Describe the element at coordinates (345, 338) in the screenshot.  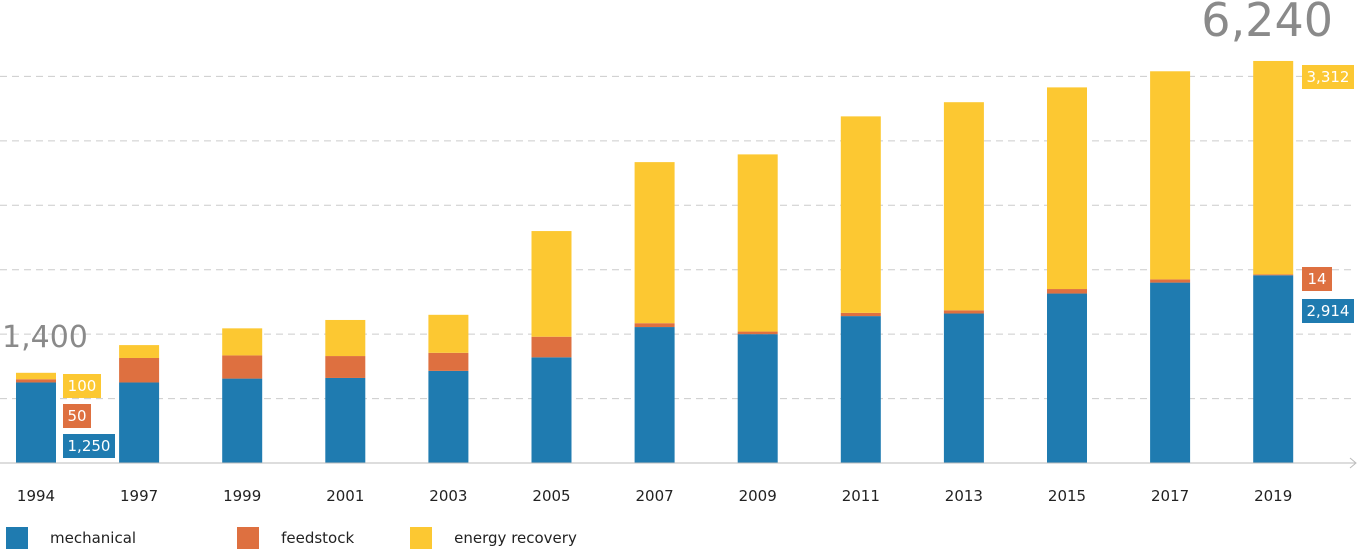
I see `bar-energy-recovery-2001` at that location.